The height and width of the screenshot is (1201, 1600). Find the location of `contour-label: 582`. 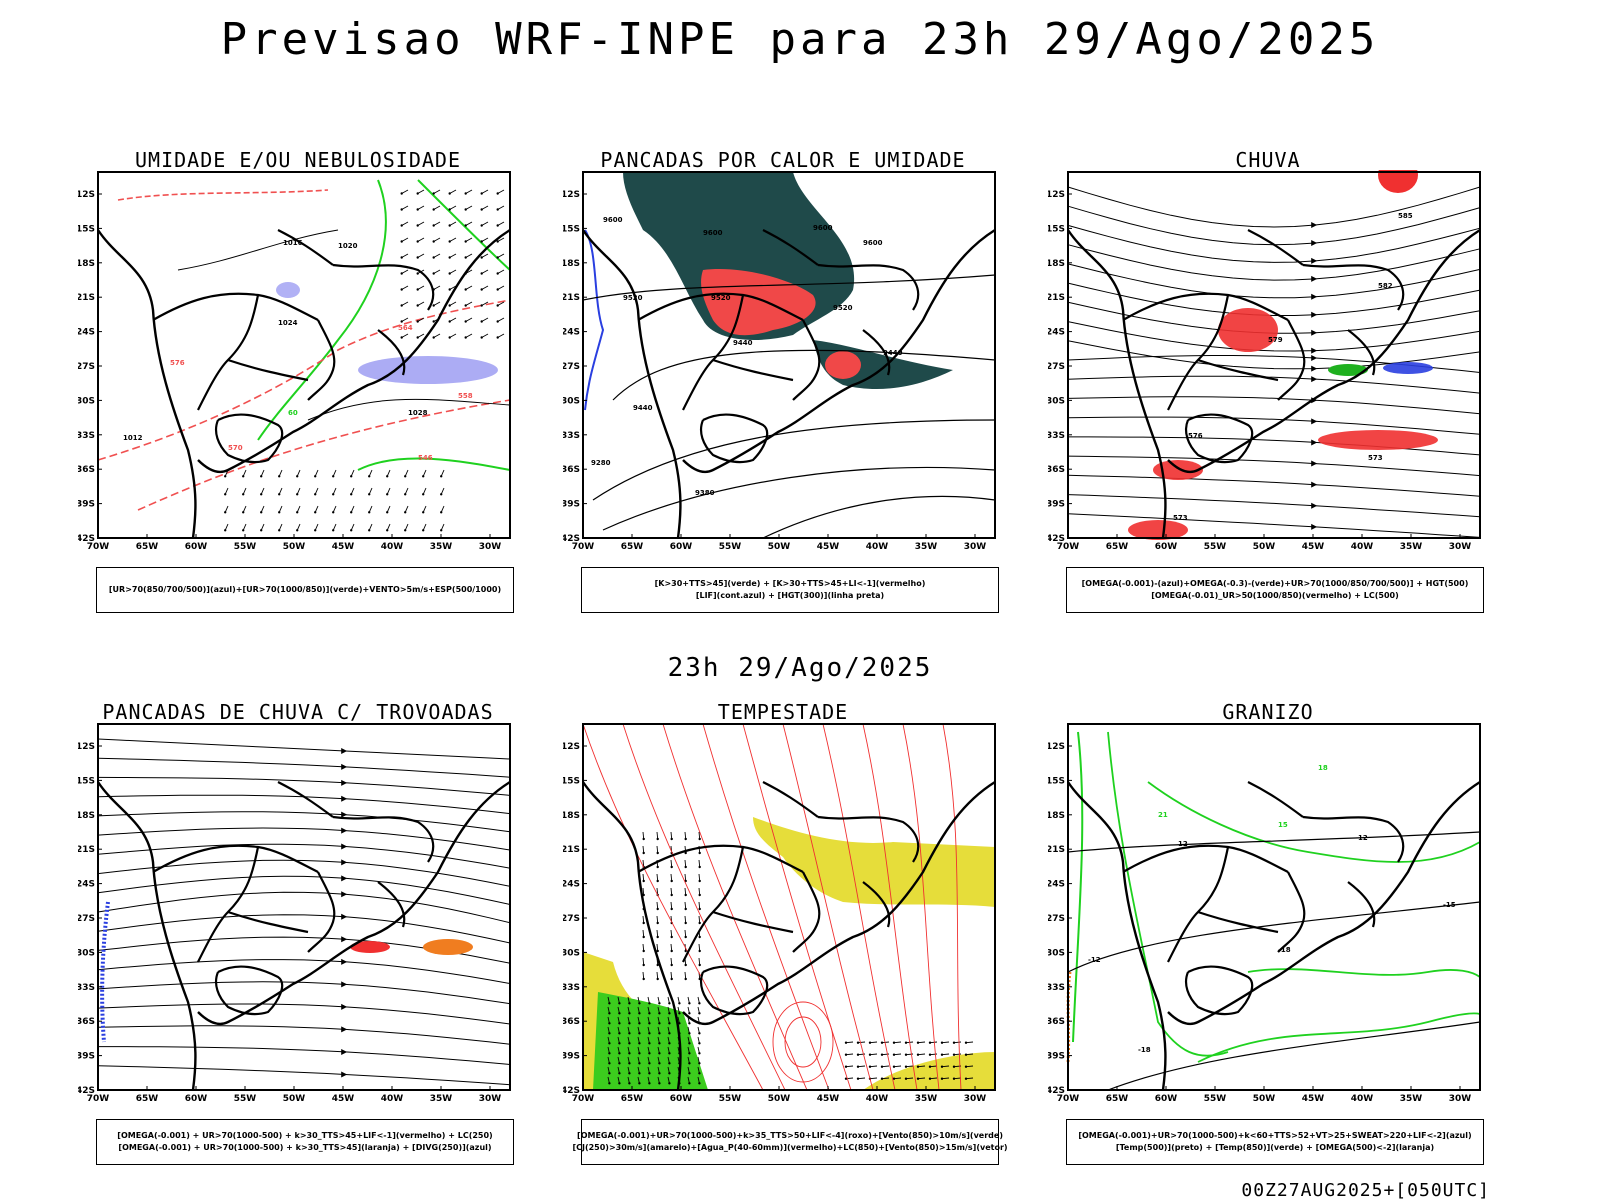

contour-label: 582 is located at coordinates (1385, 286).